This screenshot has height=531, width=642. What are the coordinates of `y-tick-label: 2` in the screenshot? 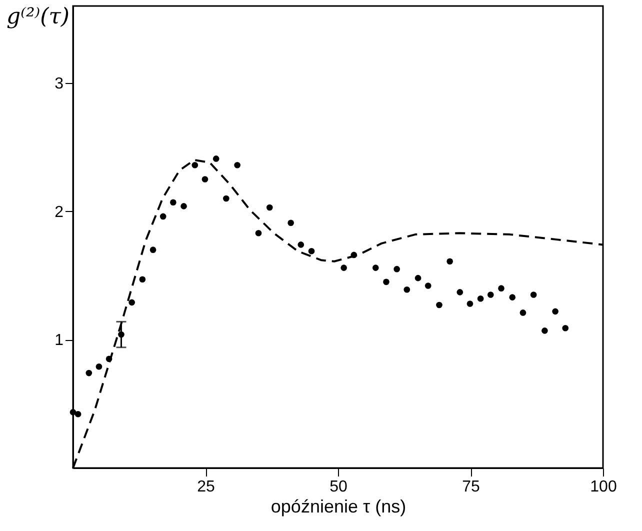 It's located at (59, 212).